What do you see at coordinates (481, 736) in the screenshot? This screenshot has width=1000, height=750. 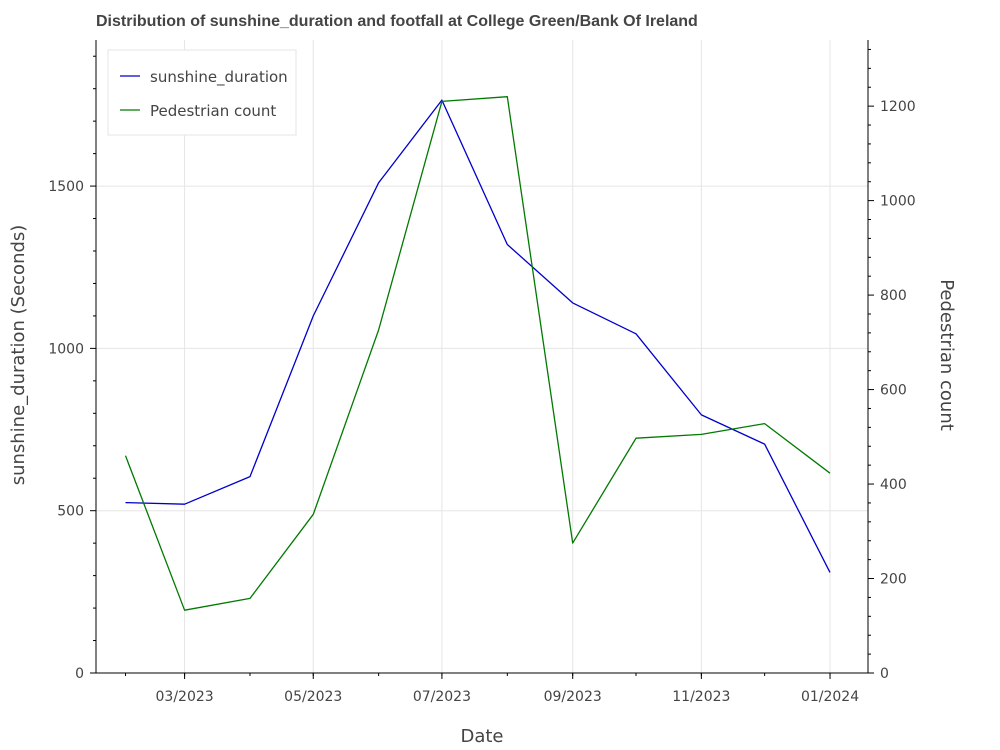 I see `x-axis-title: Date` at bounding box center [481, 736].